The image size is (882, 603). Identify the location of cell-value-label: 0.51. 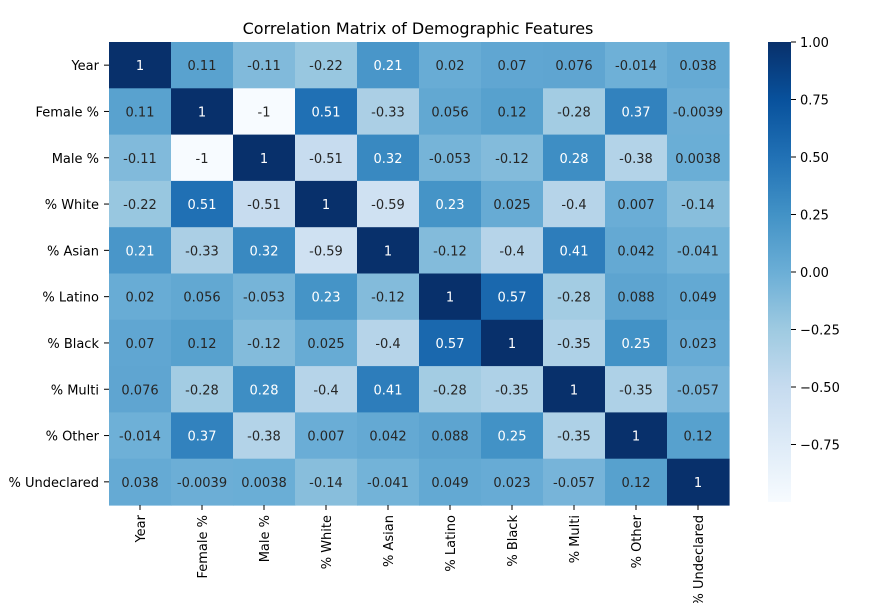
(326, 112).